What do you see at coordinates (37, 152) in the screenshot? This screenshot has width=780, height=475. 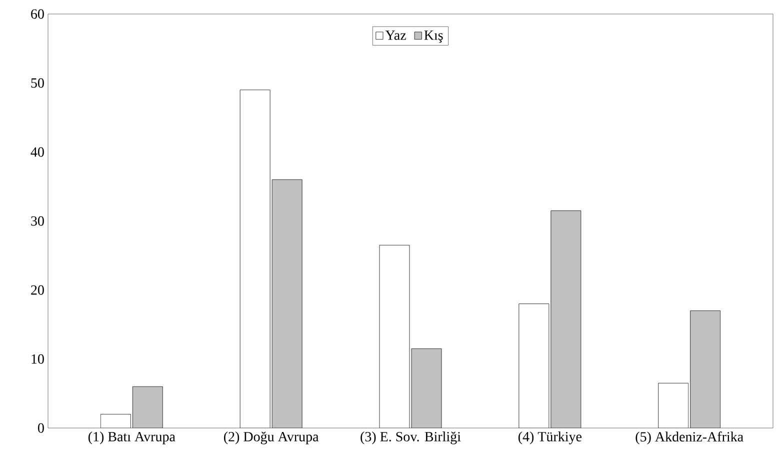 I see `y-tick-label: 40` at bounding box center [37, 152].